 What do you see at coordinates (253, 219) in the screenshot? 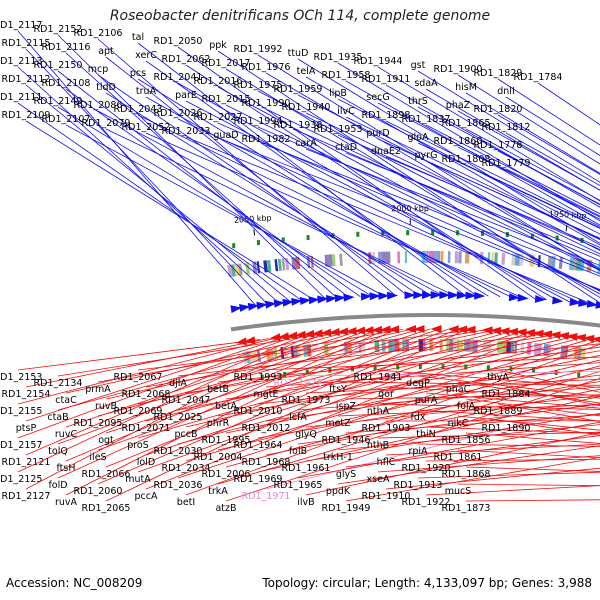
I see `scale-label: 2050 kbp` at bounding box center [253, 219].